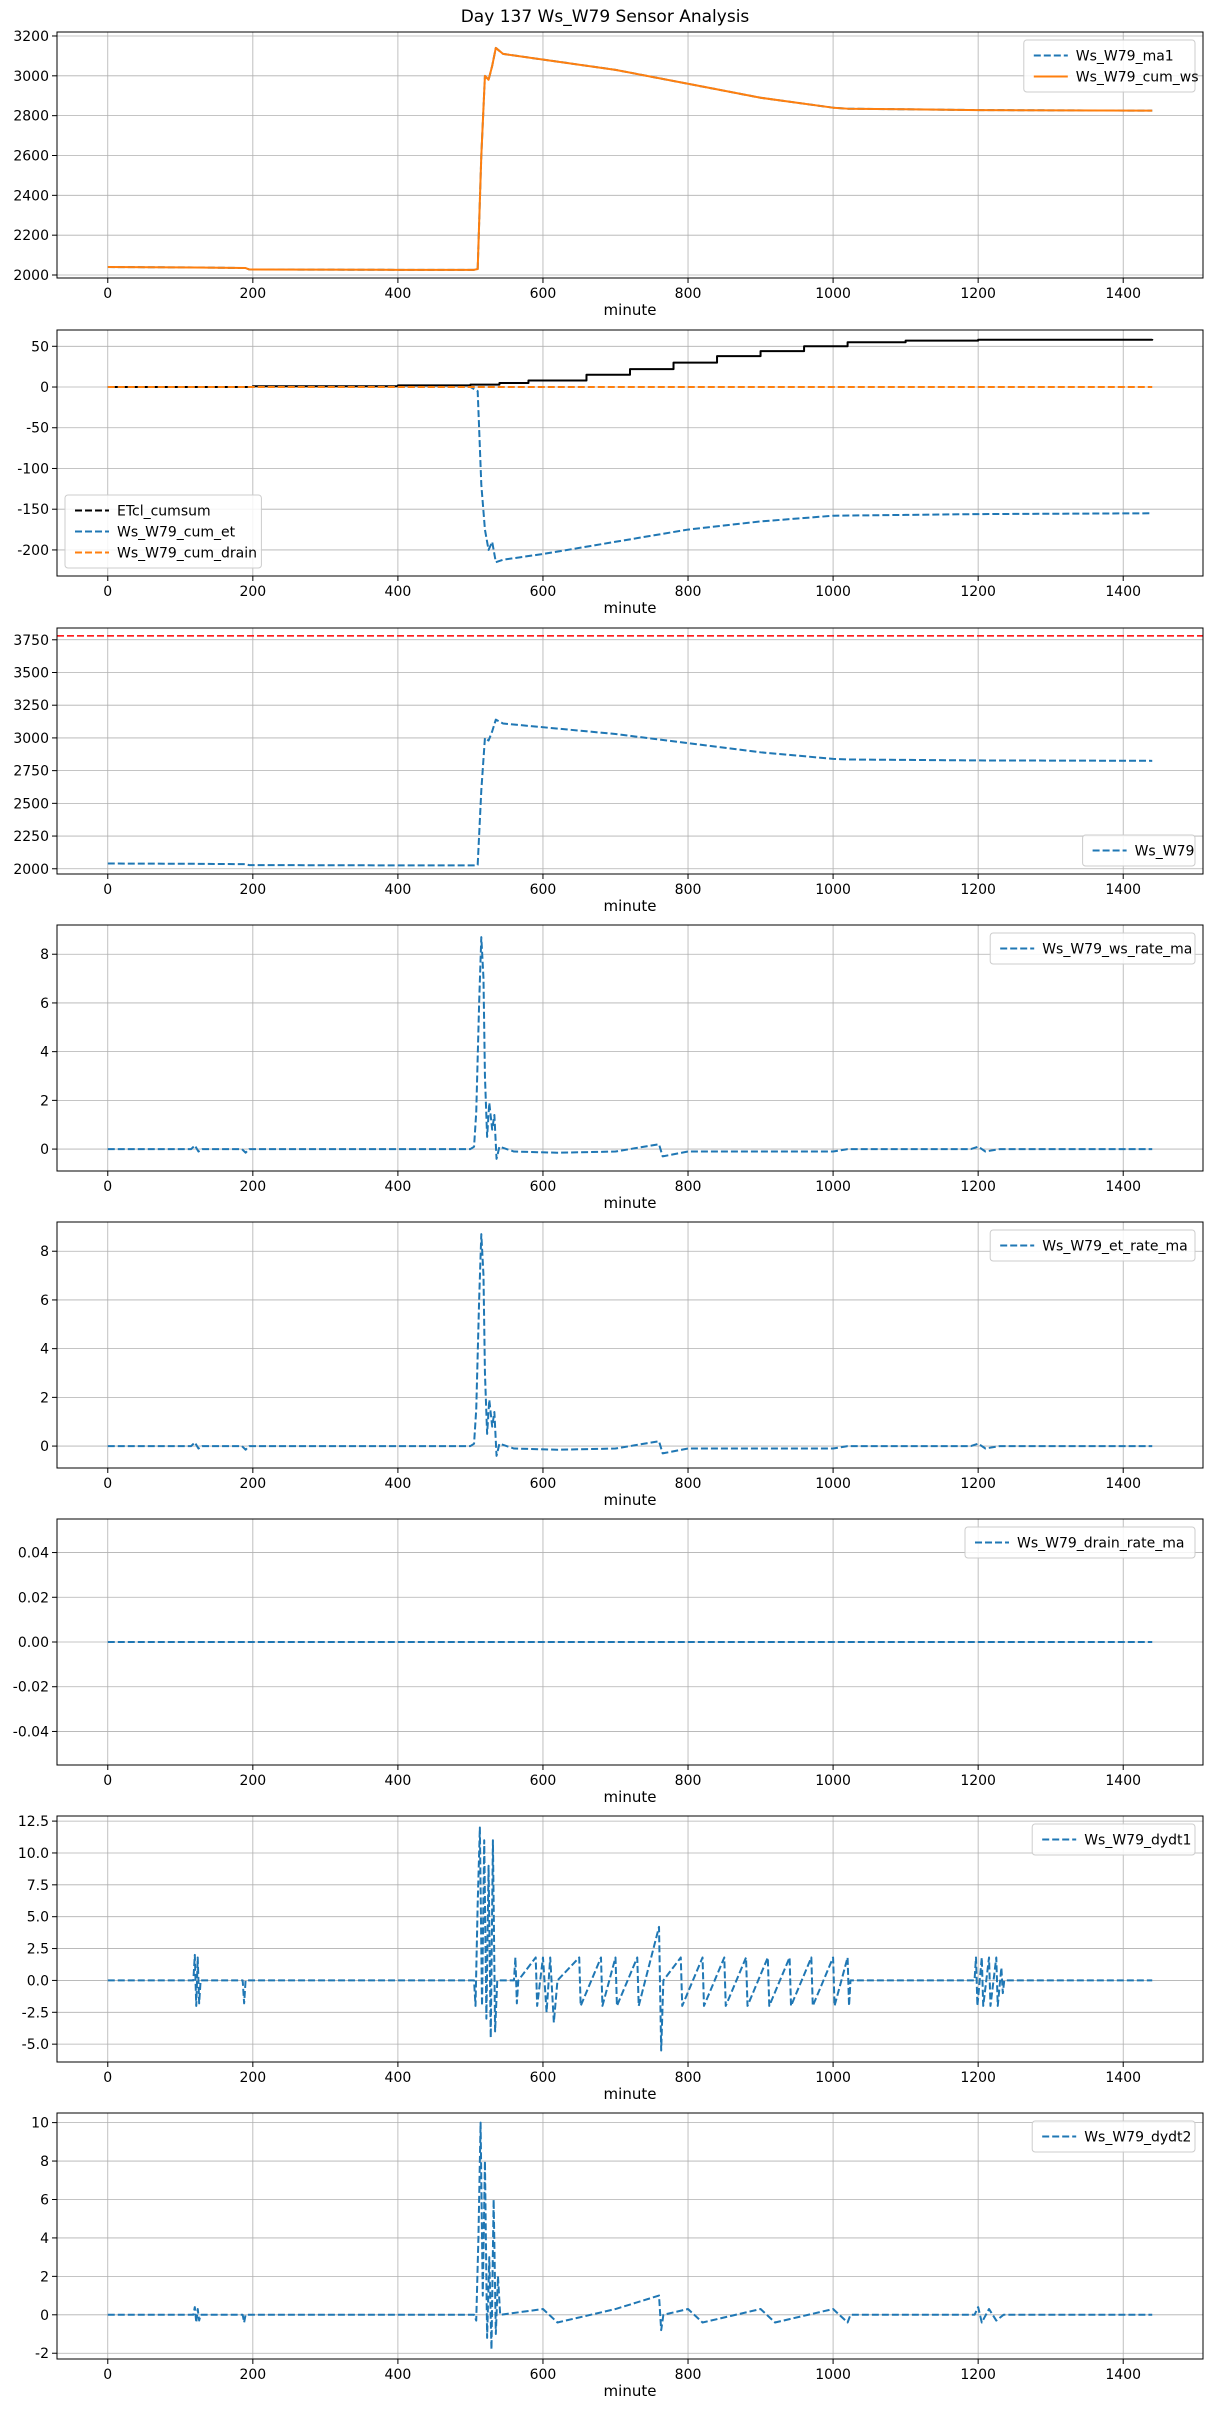 Image resolution: width=1211 pixels, height=2411 pixels. Describe the element at coordinates (35, 2045) in the screenshot. I see `y-tick-label: -5.0` at that location.